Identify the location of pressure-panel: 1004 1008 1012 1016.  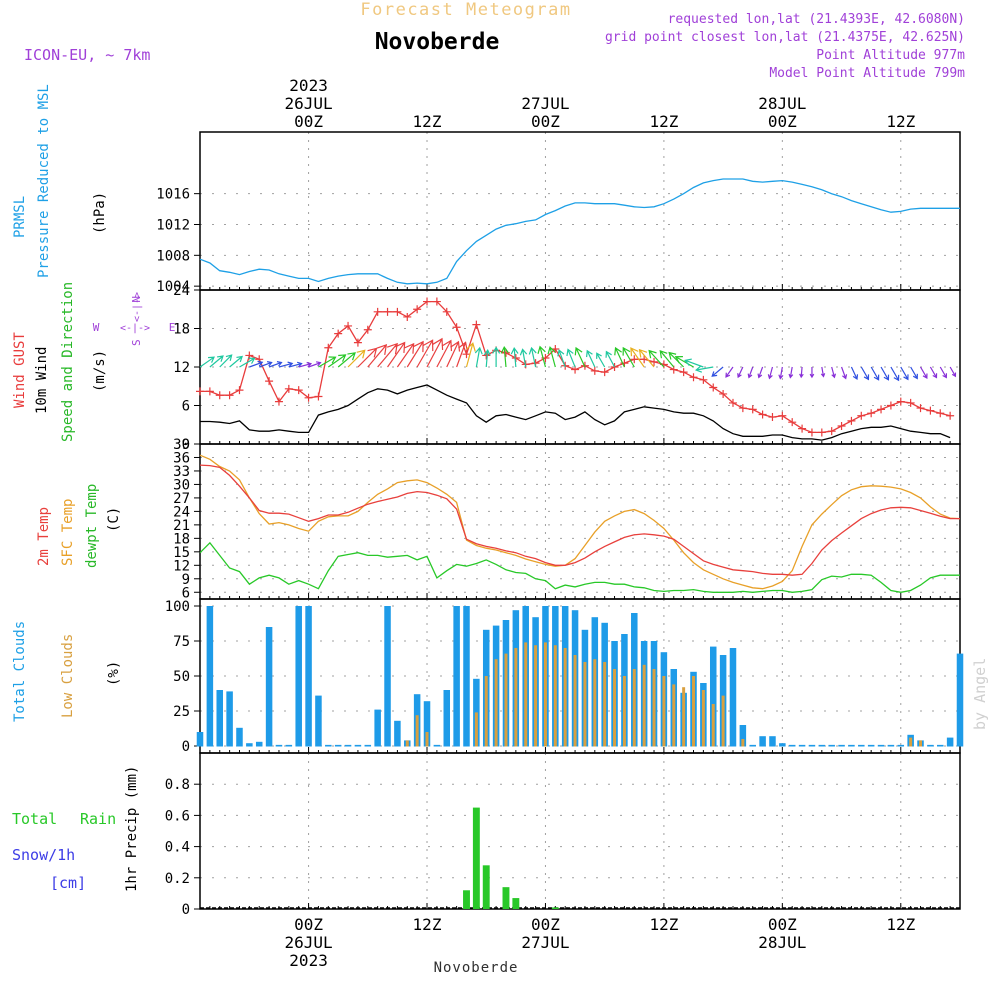
(558, 213).